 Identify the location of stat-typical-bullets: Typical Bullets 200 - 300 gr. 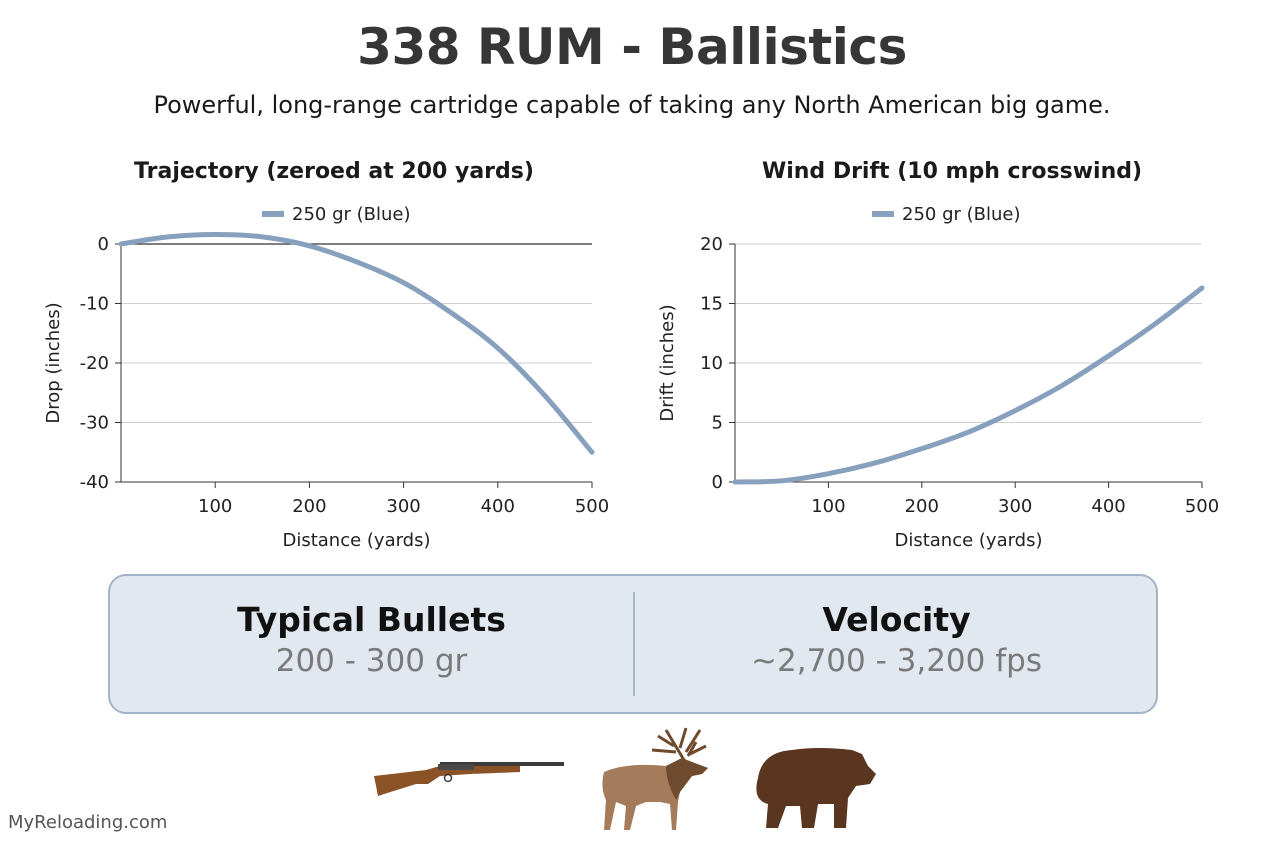
(371, 644).